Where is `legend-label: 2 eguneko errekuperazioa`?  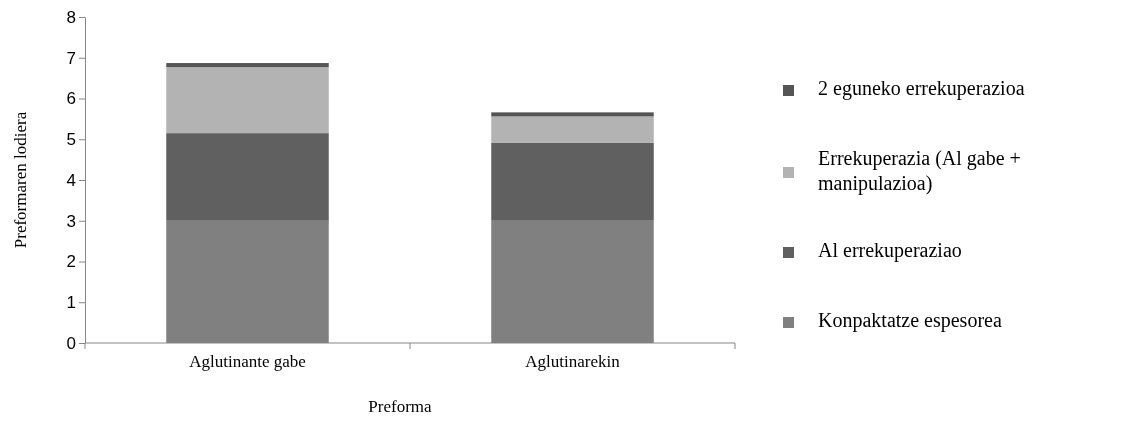 legend-label: 2 eguneko errekuperazioa is located at coordinates (921, 88).